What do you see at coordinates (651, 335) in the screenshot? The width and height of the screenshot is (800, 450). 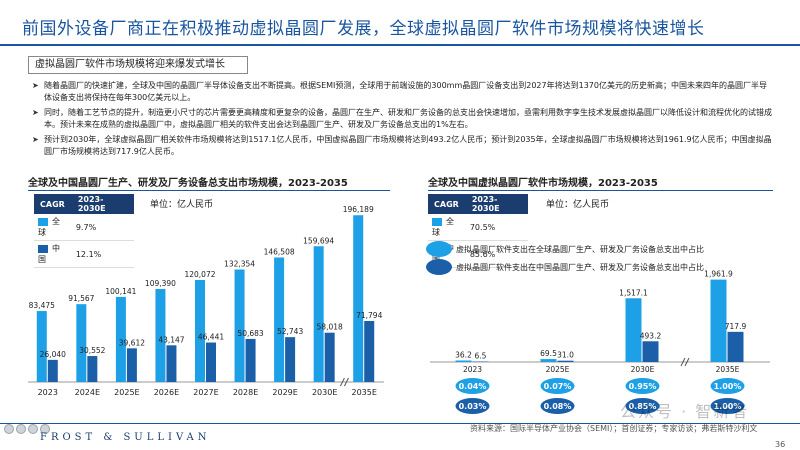 I see `data-label: 493.2` at bounding box center [651, 335].